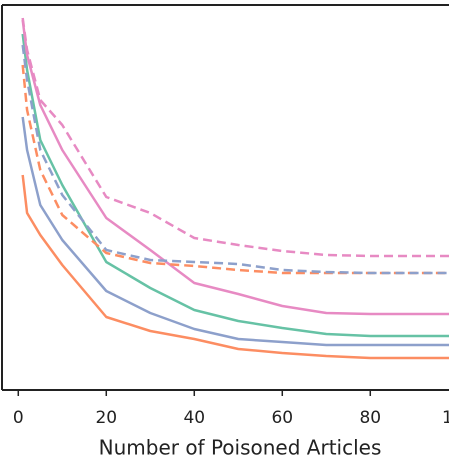 This screenshot has width=449, height=461. What do you see at coordinates (370, 418) in the screenshot?
I see `x-tick-label: 80` at bounding box center [370, 418].